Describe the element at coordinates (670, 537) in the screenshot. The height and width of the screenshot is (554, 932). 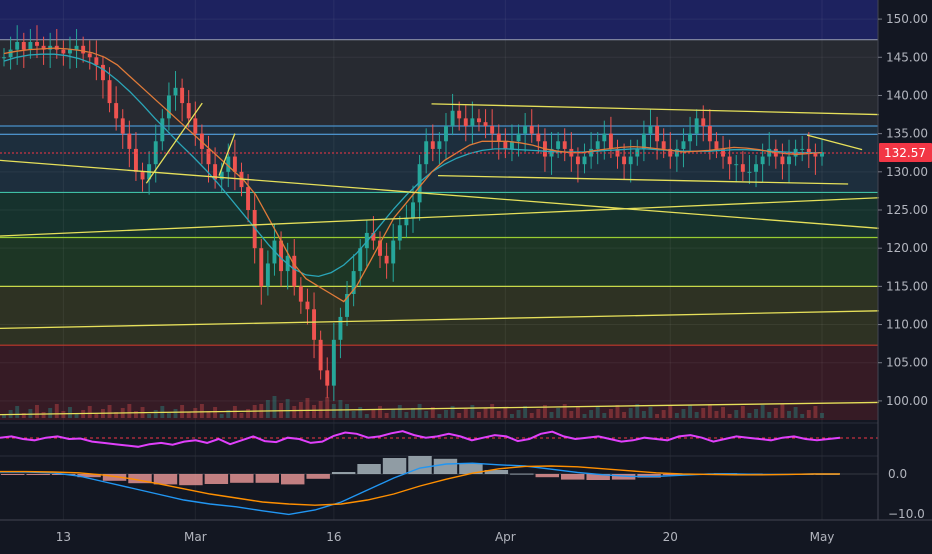
I see `time-tick-label-4: 20` at that location.